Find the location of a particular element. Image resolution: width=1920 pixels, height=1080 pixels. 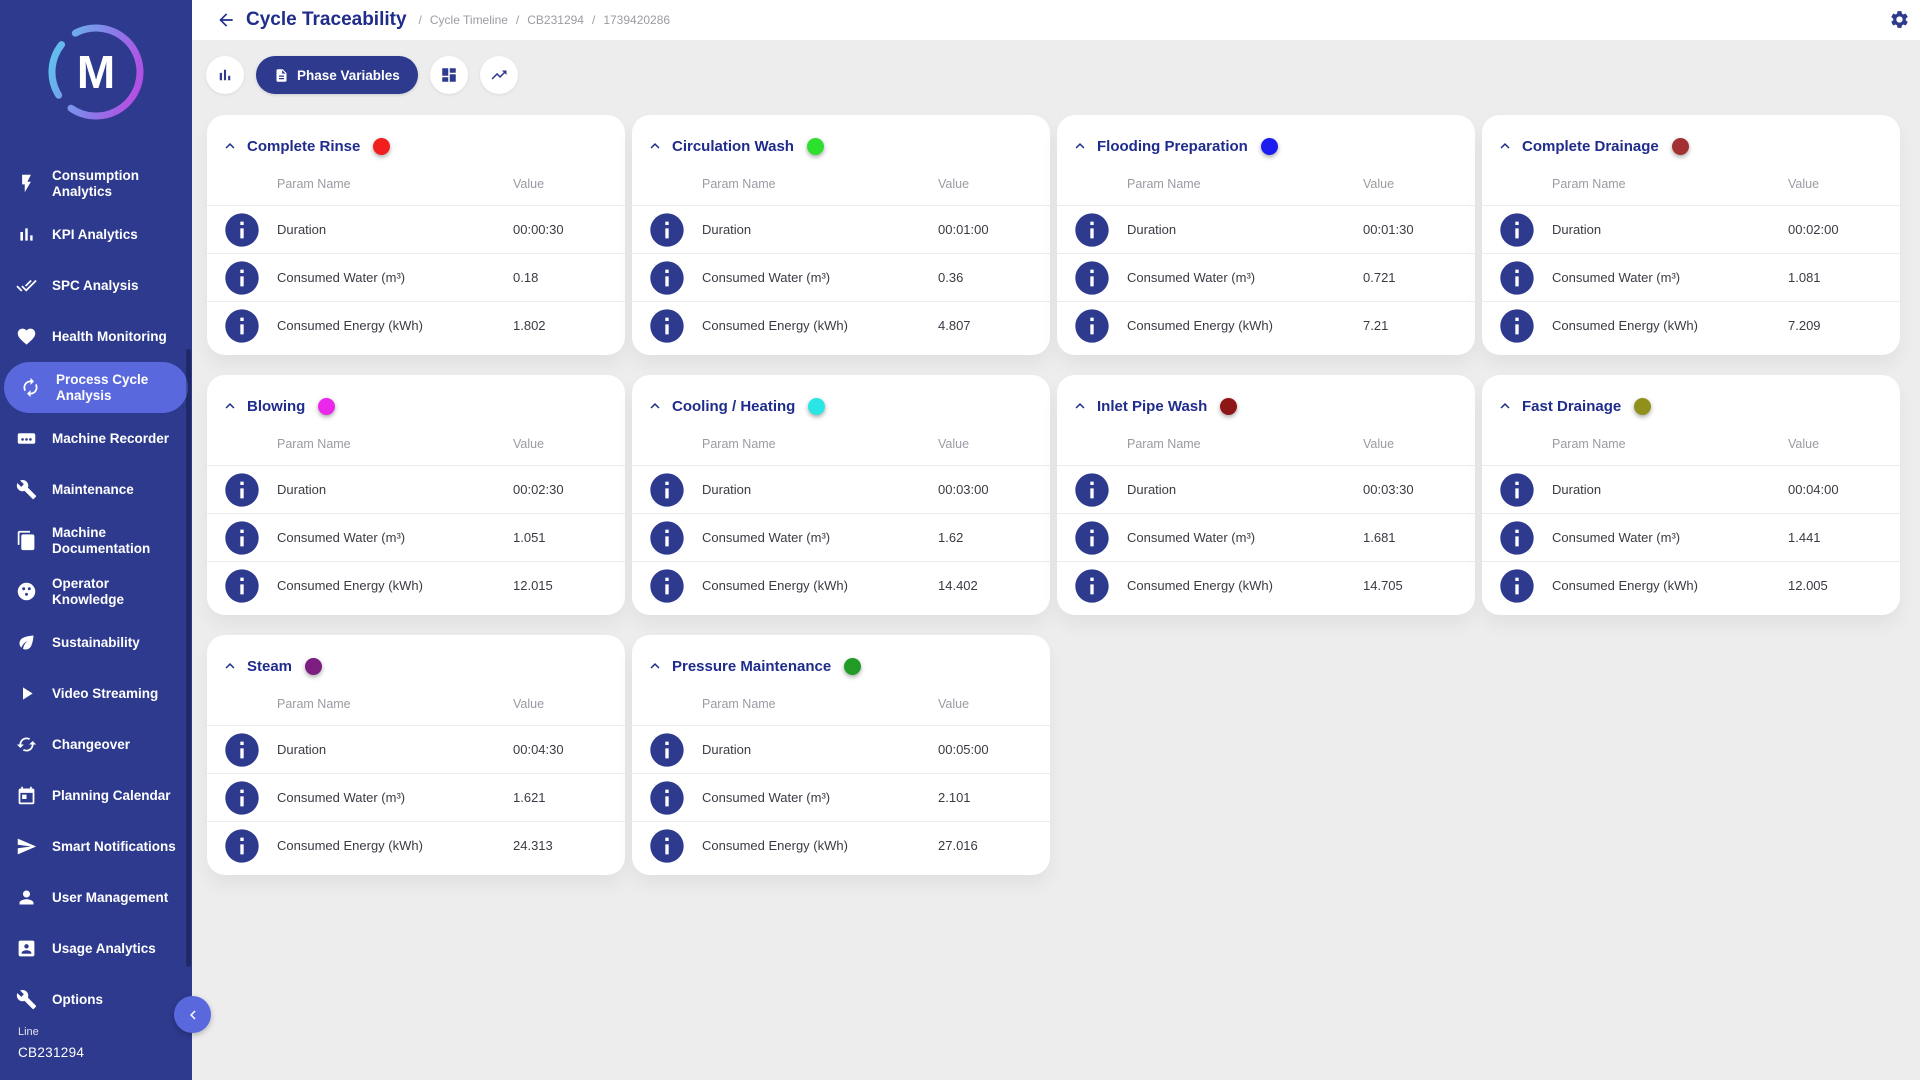

view-bar-chart-button is located at coordinates (225, 75).